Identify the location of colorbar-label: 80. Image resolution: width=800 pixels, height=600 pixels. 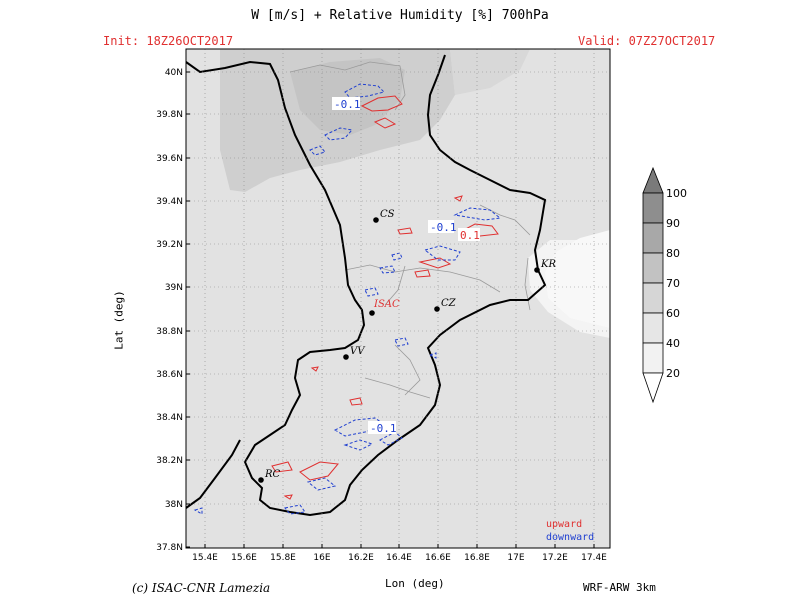
(673, 253).